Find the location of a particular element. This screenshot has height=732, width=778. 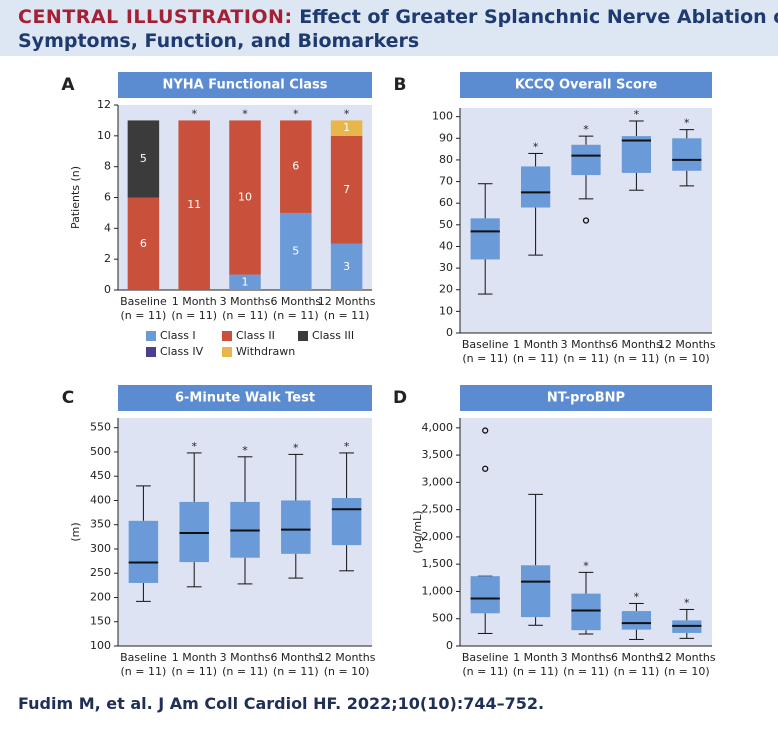

legend-label: Withdrawn is located at coordinates (265, 351).